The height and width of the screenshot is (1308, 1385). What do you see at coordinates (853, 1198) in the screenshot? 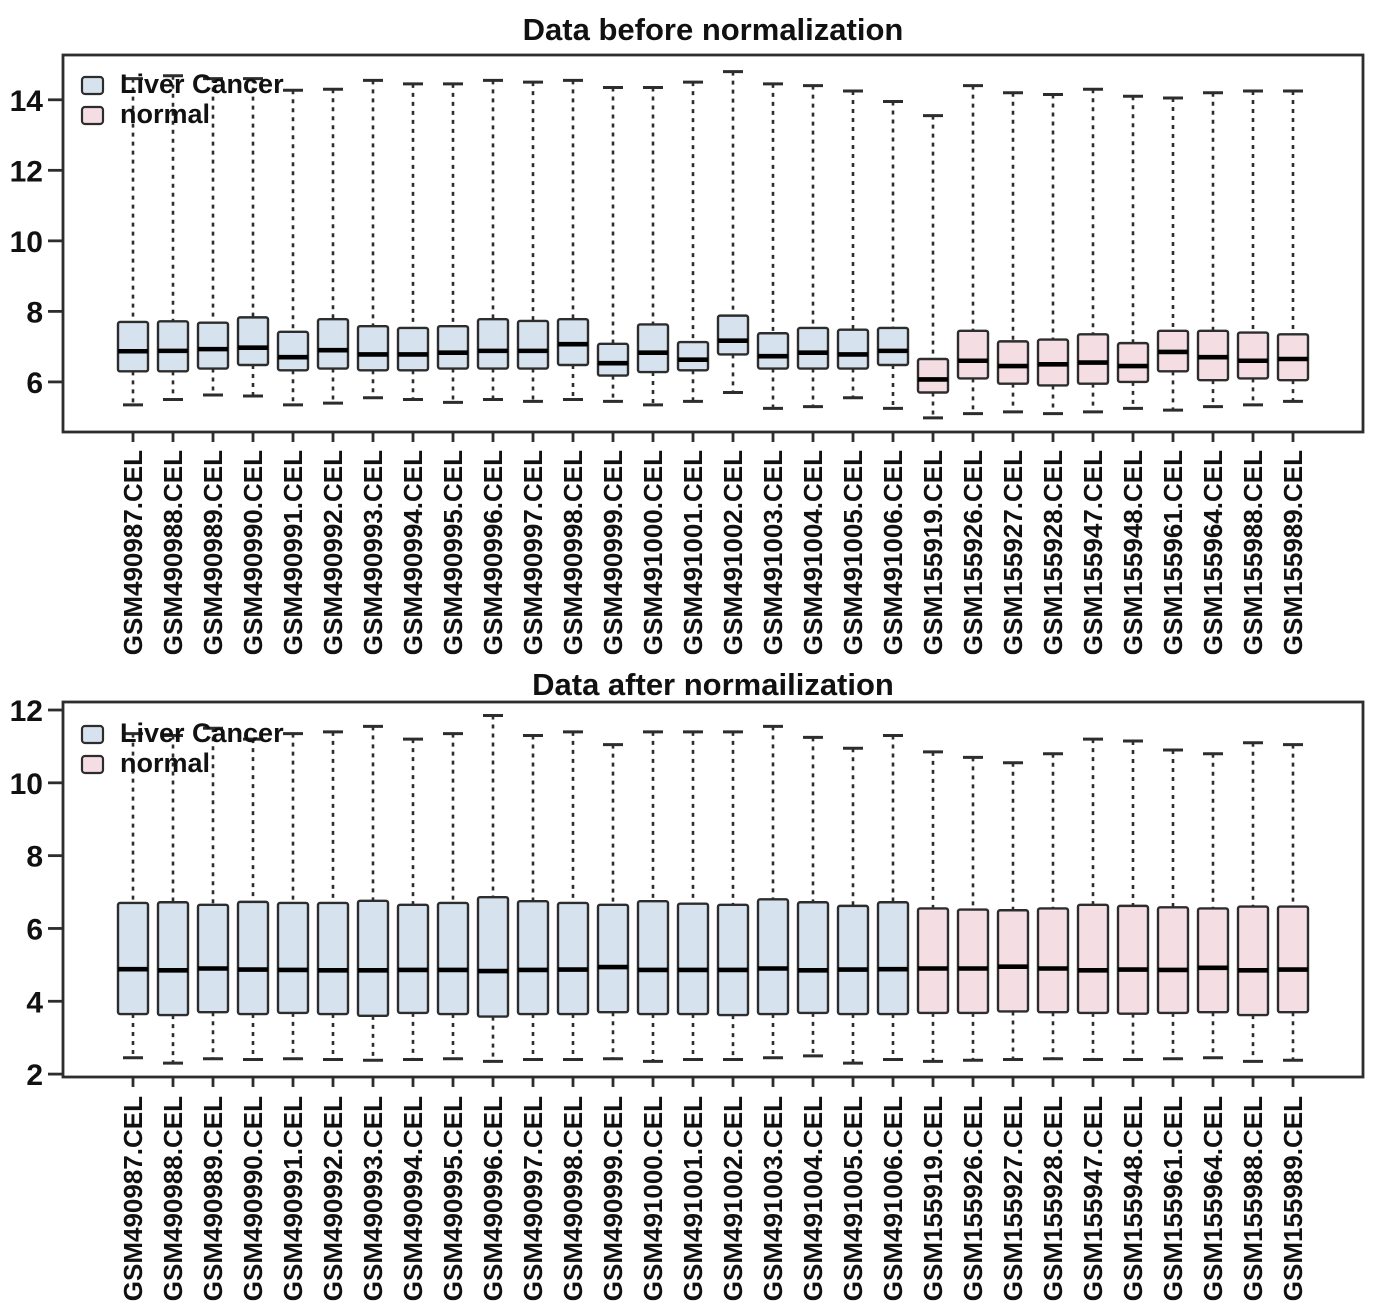
I see `x-axis-label: GSM491005.CEL` at bounding box center [853, 1198].